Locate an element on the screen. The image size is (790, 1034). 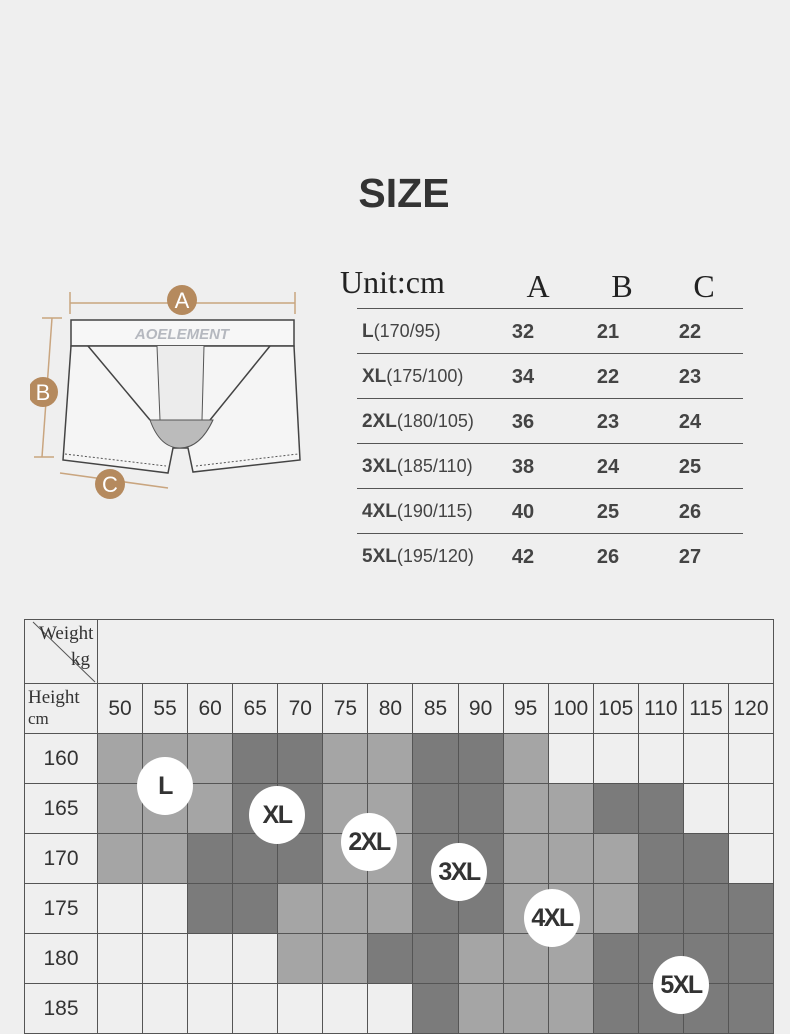
size-code: L is located at coordinates (368, 331).